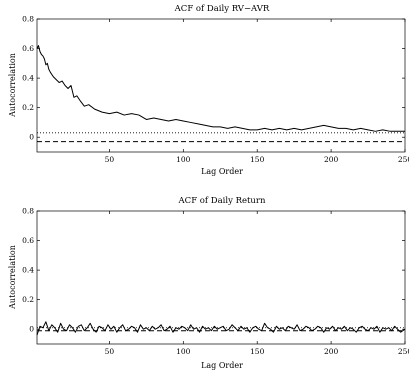 This screenshot has width=409, height=377. Describe the element at coordinates (222, 201) in the screenshot. I see `chart-title: ACF of Daily Return` at that location.